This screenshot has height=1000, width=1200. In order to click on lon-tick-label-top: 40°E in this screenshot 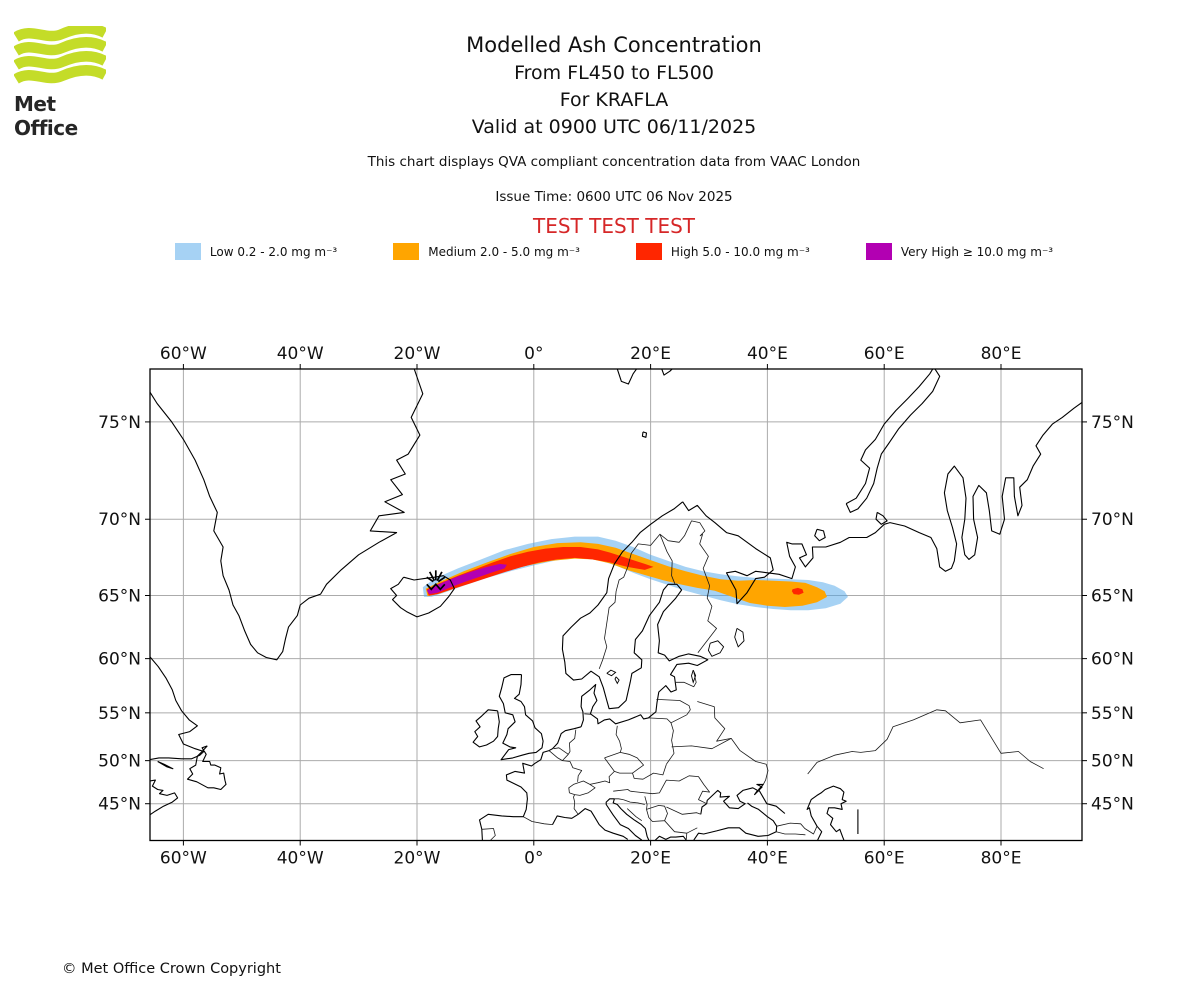, I will do `click(767, 354)`.